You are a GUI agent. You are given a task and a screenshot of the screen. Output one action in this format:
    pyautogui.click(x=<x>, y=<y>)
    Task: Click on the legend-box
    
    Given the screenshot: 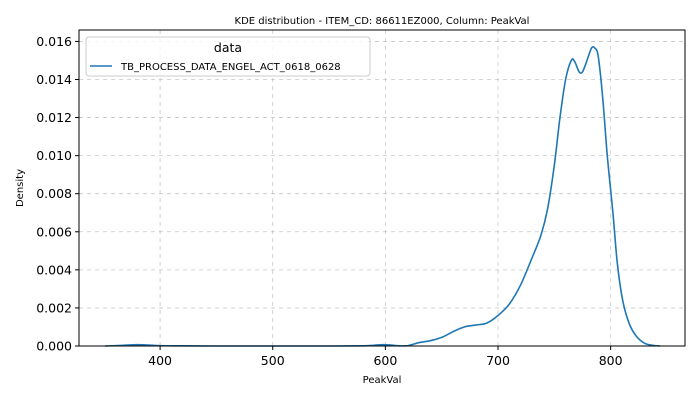 What is the action you would take?
    pyautogui.click(x=228, y=56)
    